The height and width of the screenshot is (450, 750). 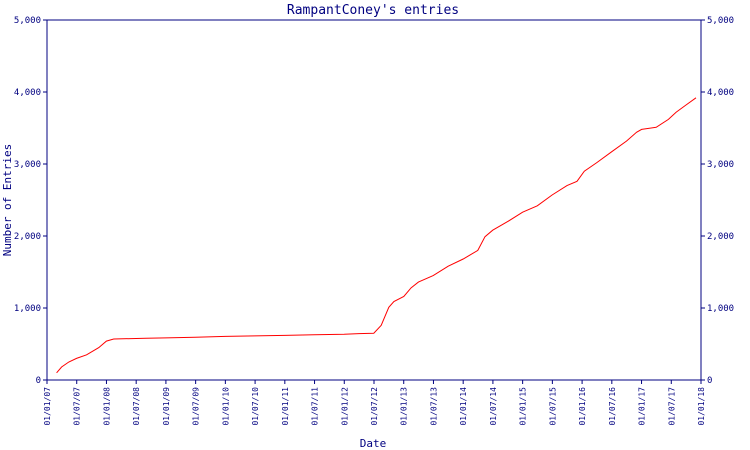 What do you see at coordinates (701, 406) in the screenshot?
I see `x-tick-label: 01/01/18` at bounding box center [701, 406].